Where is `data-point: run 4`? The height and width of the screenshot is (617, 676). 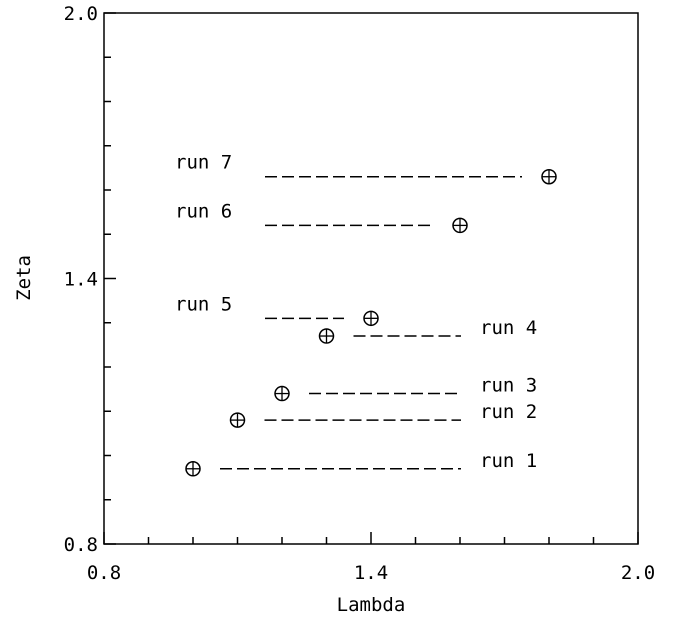
data-point: run 4 is located at coordinates (429, 330).